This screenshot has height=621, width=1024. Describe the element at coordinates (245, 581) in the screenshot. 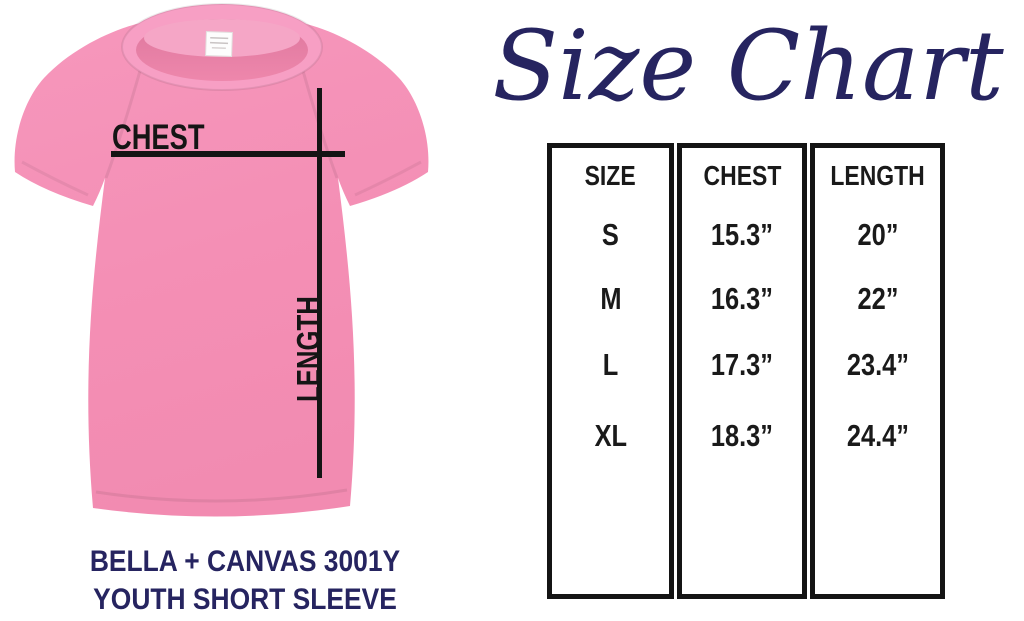

I see `product-caption: BELLA + CANVAS 3001Y YOUTH SHORT SLEEVE` at that location.